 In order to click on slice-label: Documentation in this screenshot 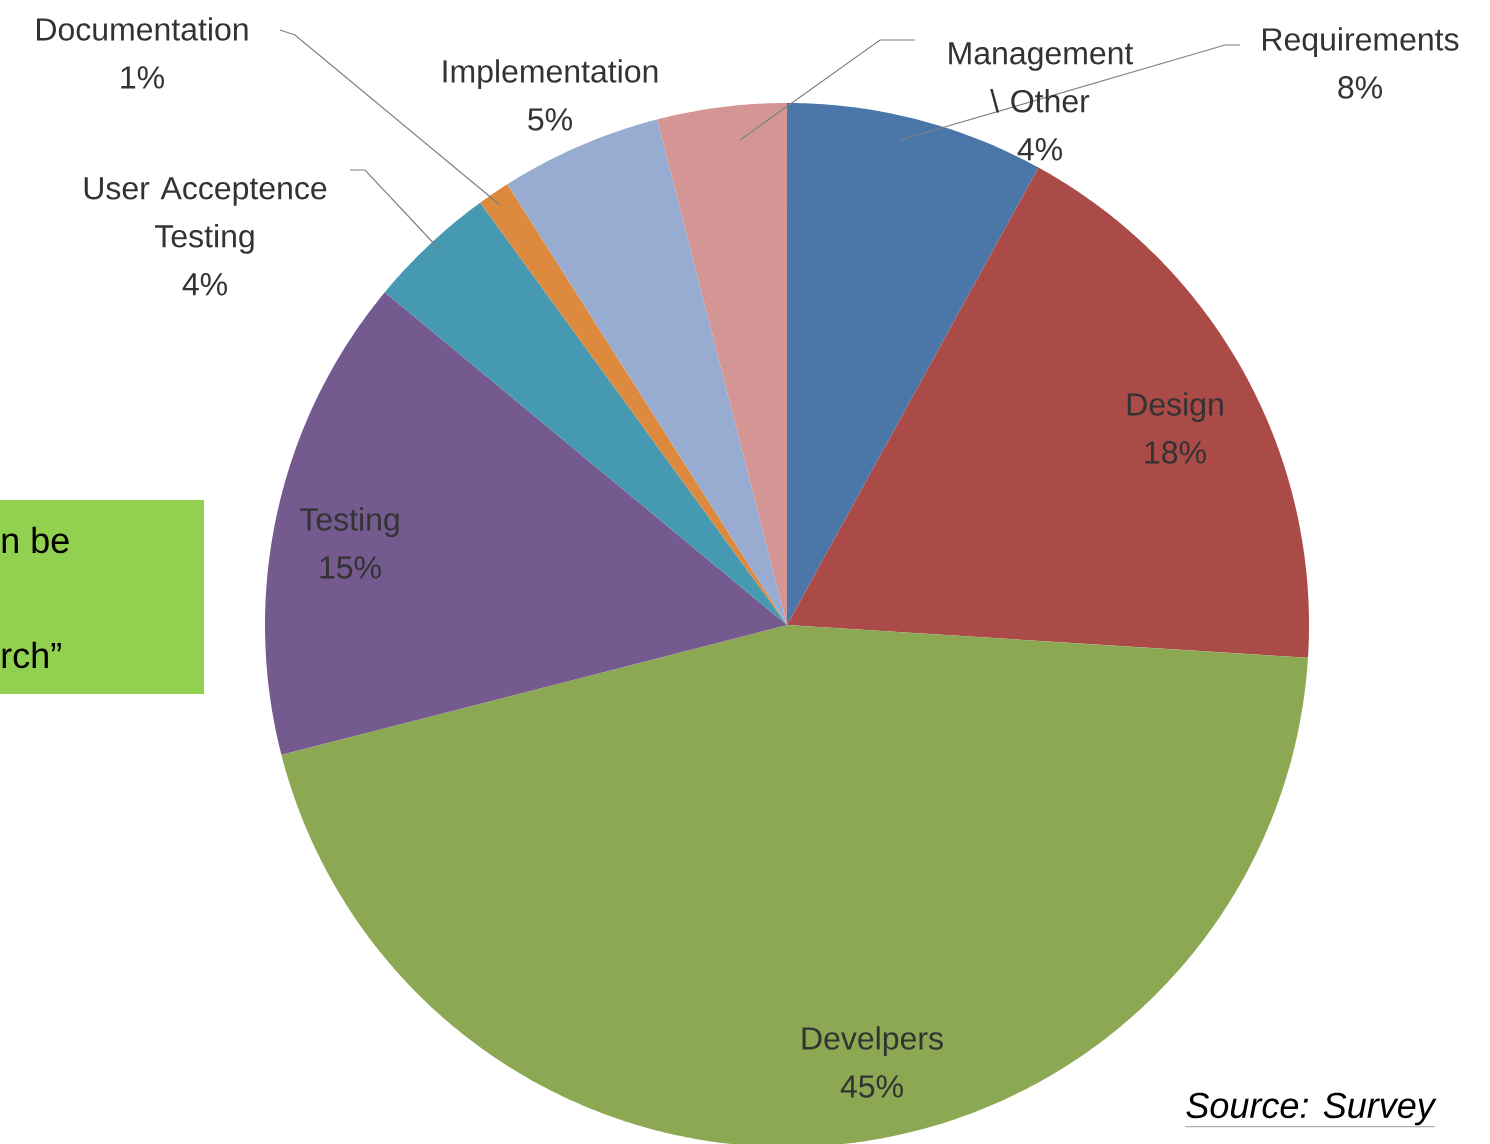, I will do `click(142, 29)`.